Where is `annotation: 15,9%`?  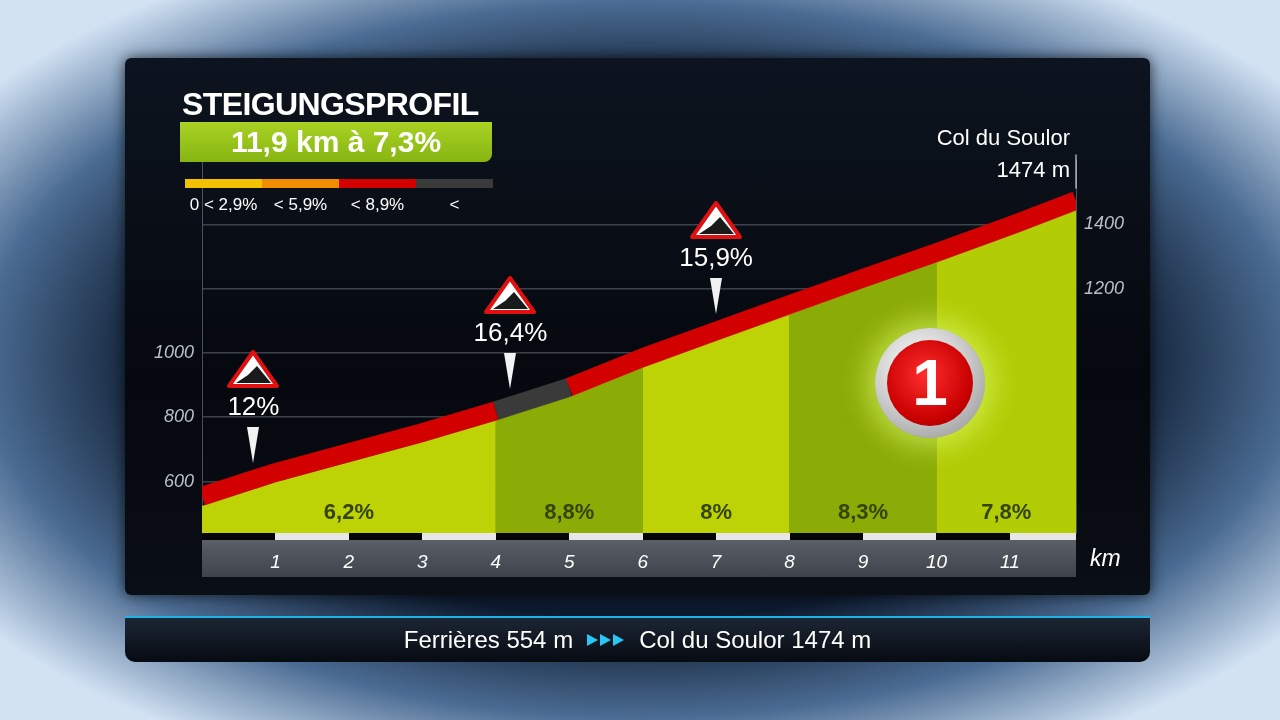
annotation: 15,9% is located at coordinates (716, 257).